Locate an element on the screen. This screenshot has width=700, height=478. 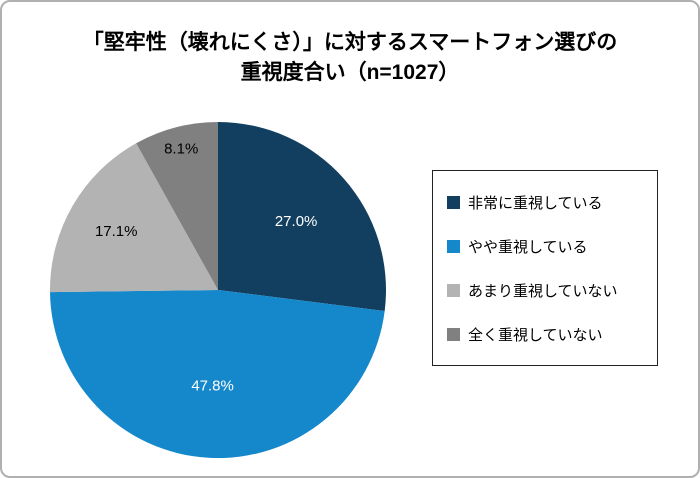
legend-item-not-very-important: あまり重視していない is located at coordinates (545, 290).